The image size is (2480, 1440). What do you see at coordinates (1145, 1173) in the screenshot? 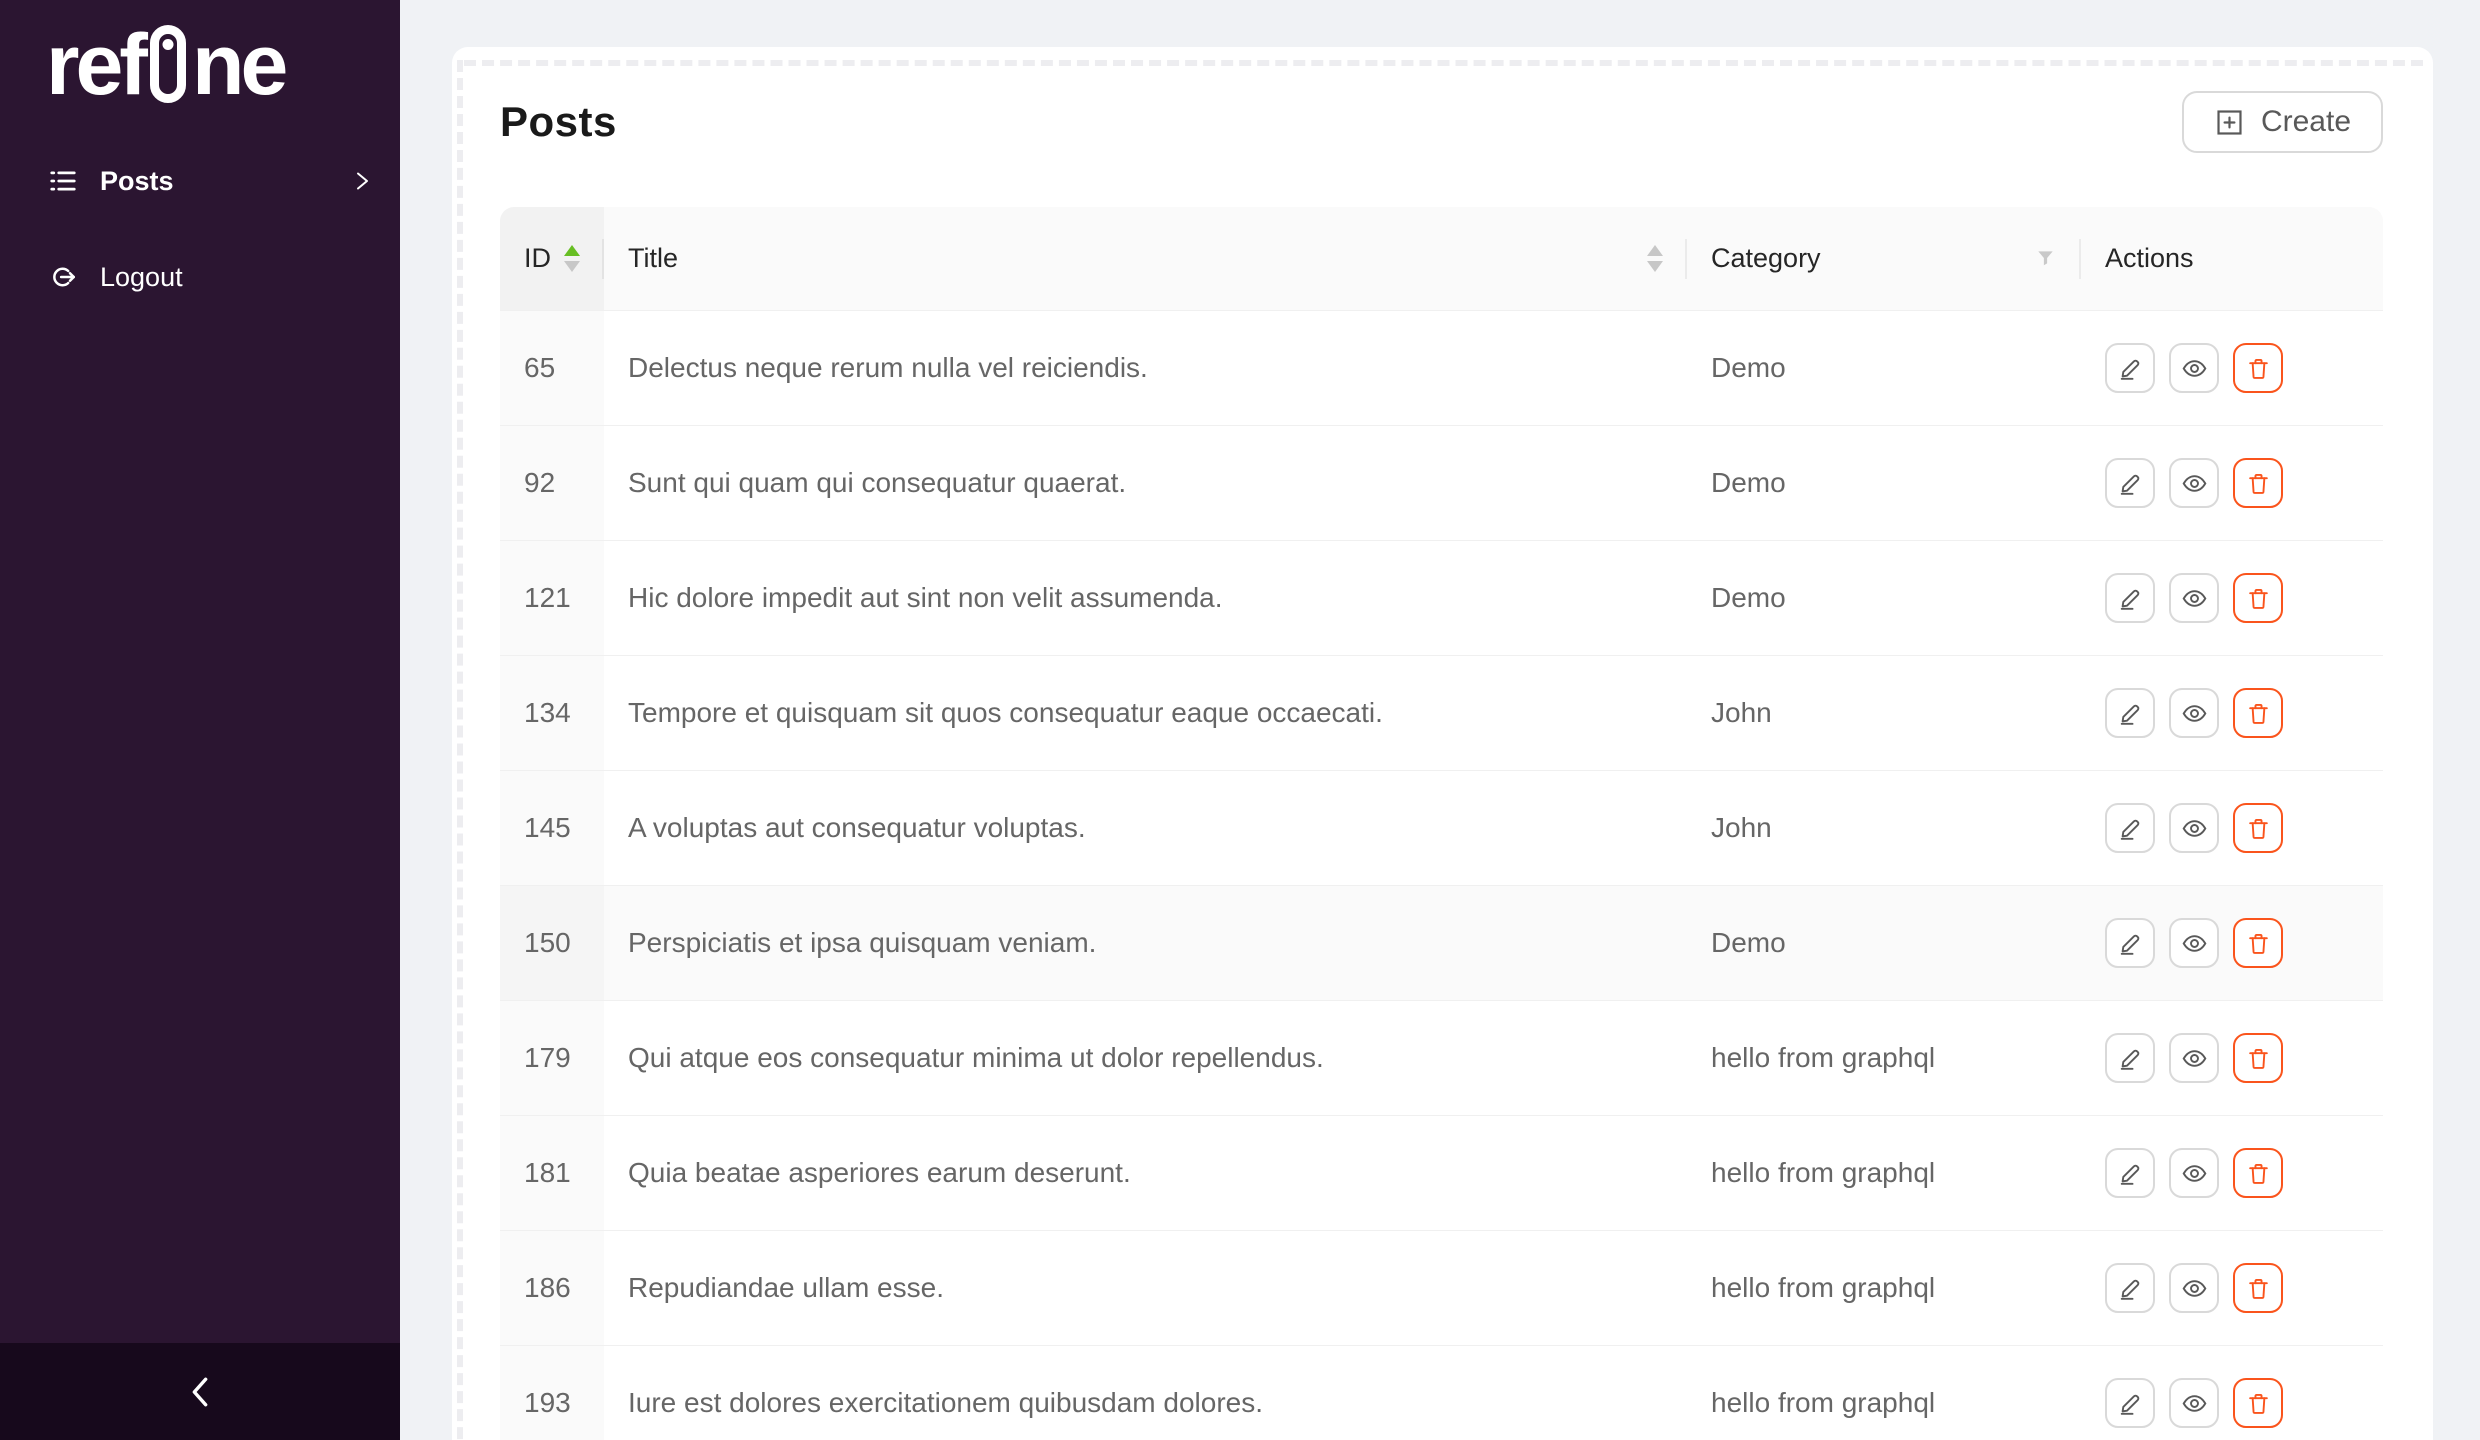
I see `cell-title: Quia beatae asperiores earum deserunt.` at bounding box center [1145, 1173].